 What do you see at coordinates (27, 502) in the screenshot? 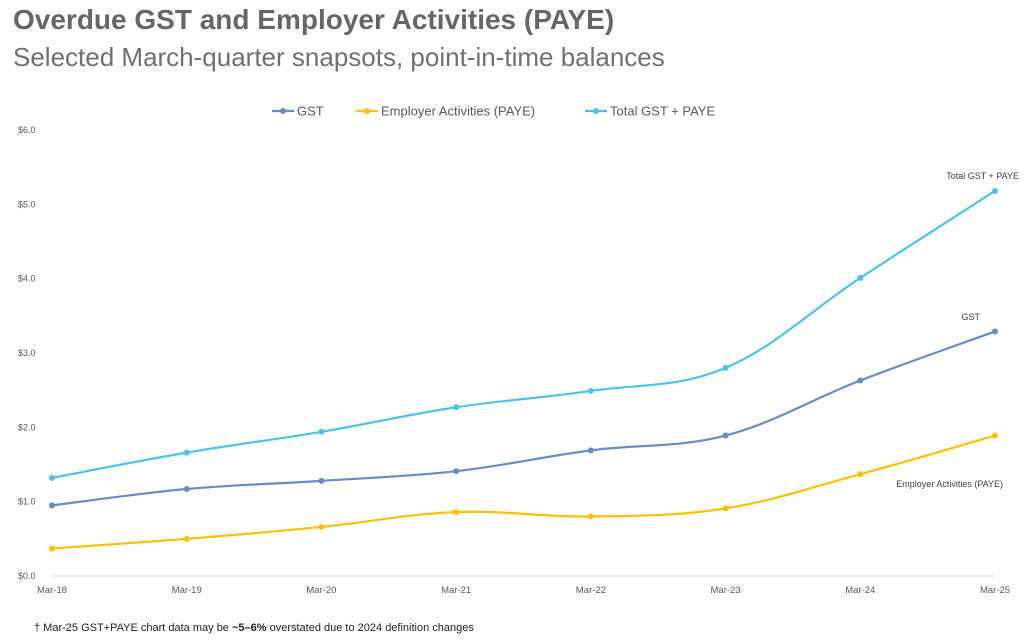
I see `y-tick-label: $1.0` at bounding box center [27, 502].